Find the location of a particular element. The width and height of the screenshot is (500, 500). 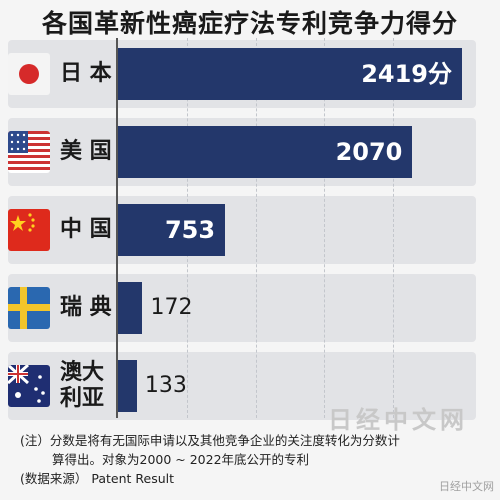

usa-flag-icon is located at coordinates (29, 152).